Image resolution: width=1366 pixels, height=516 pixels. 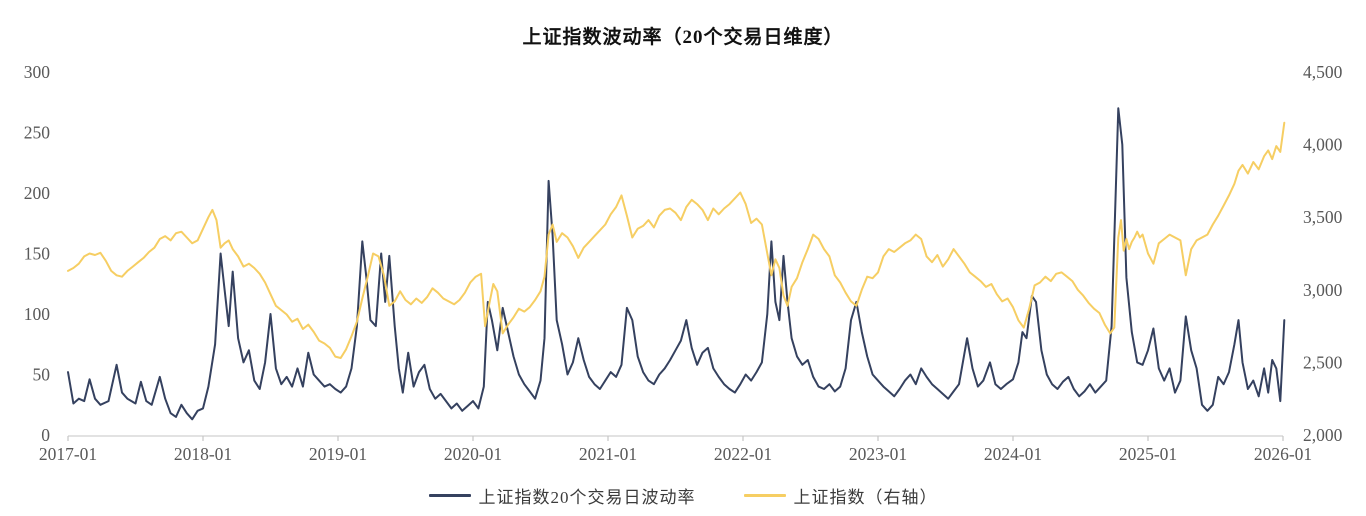 What do you see at coordinates (37, 193) in the screenshot?
I see `left-axis-tick-label: 200` at bounding box center [37, 193].